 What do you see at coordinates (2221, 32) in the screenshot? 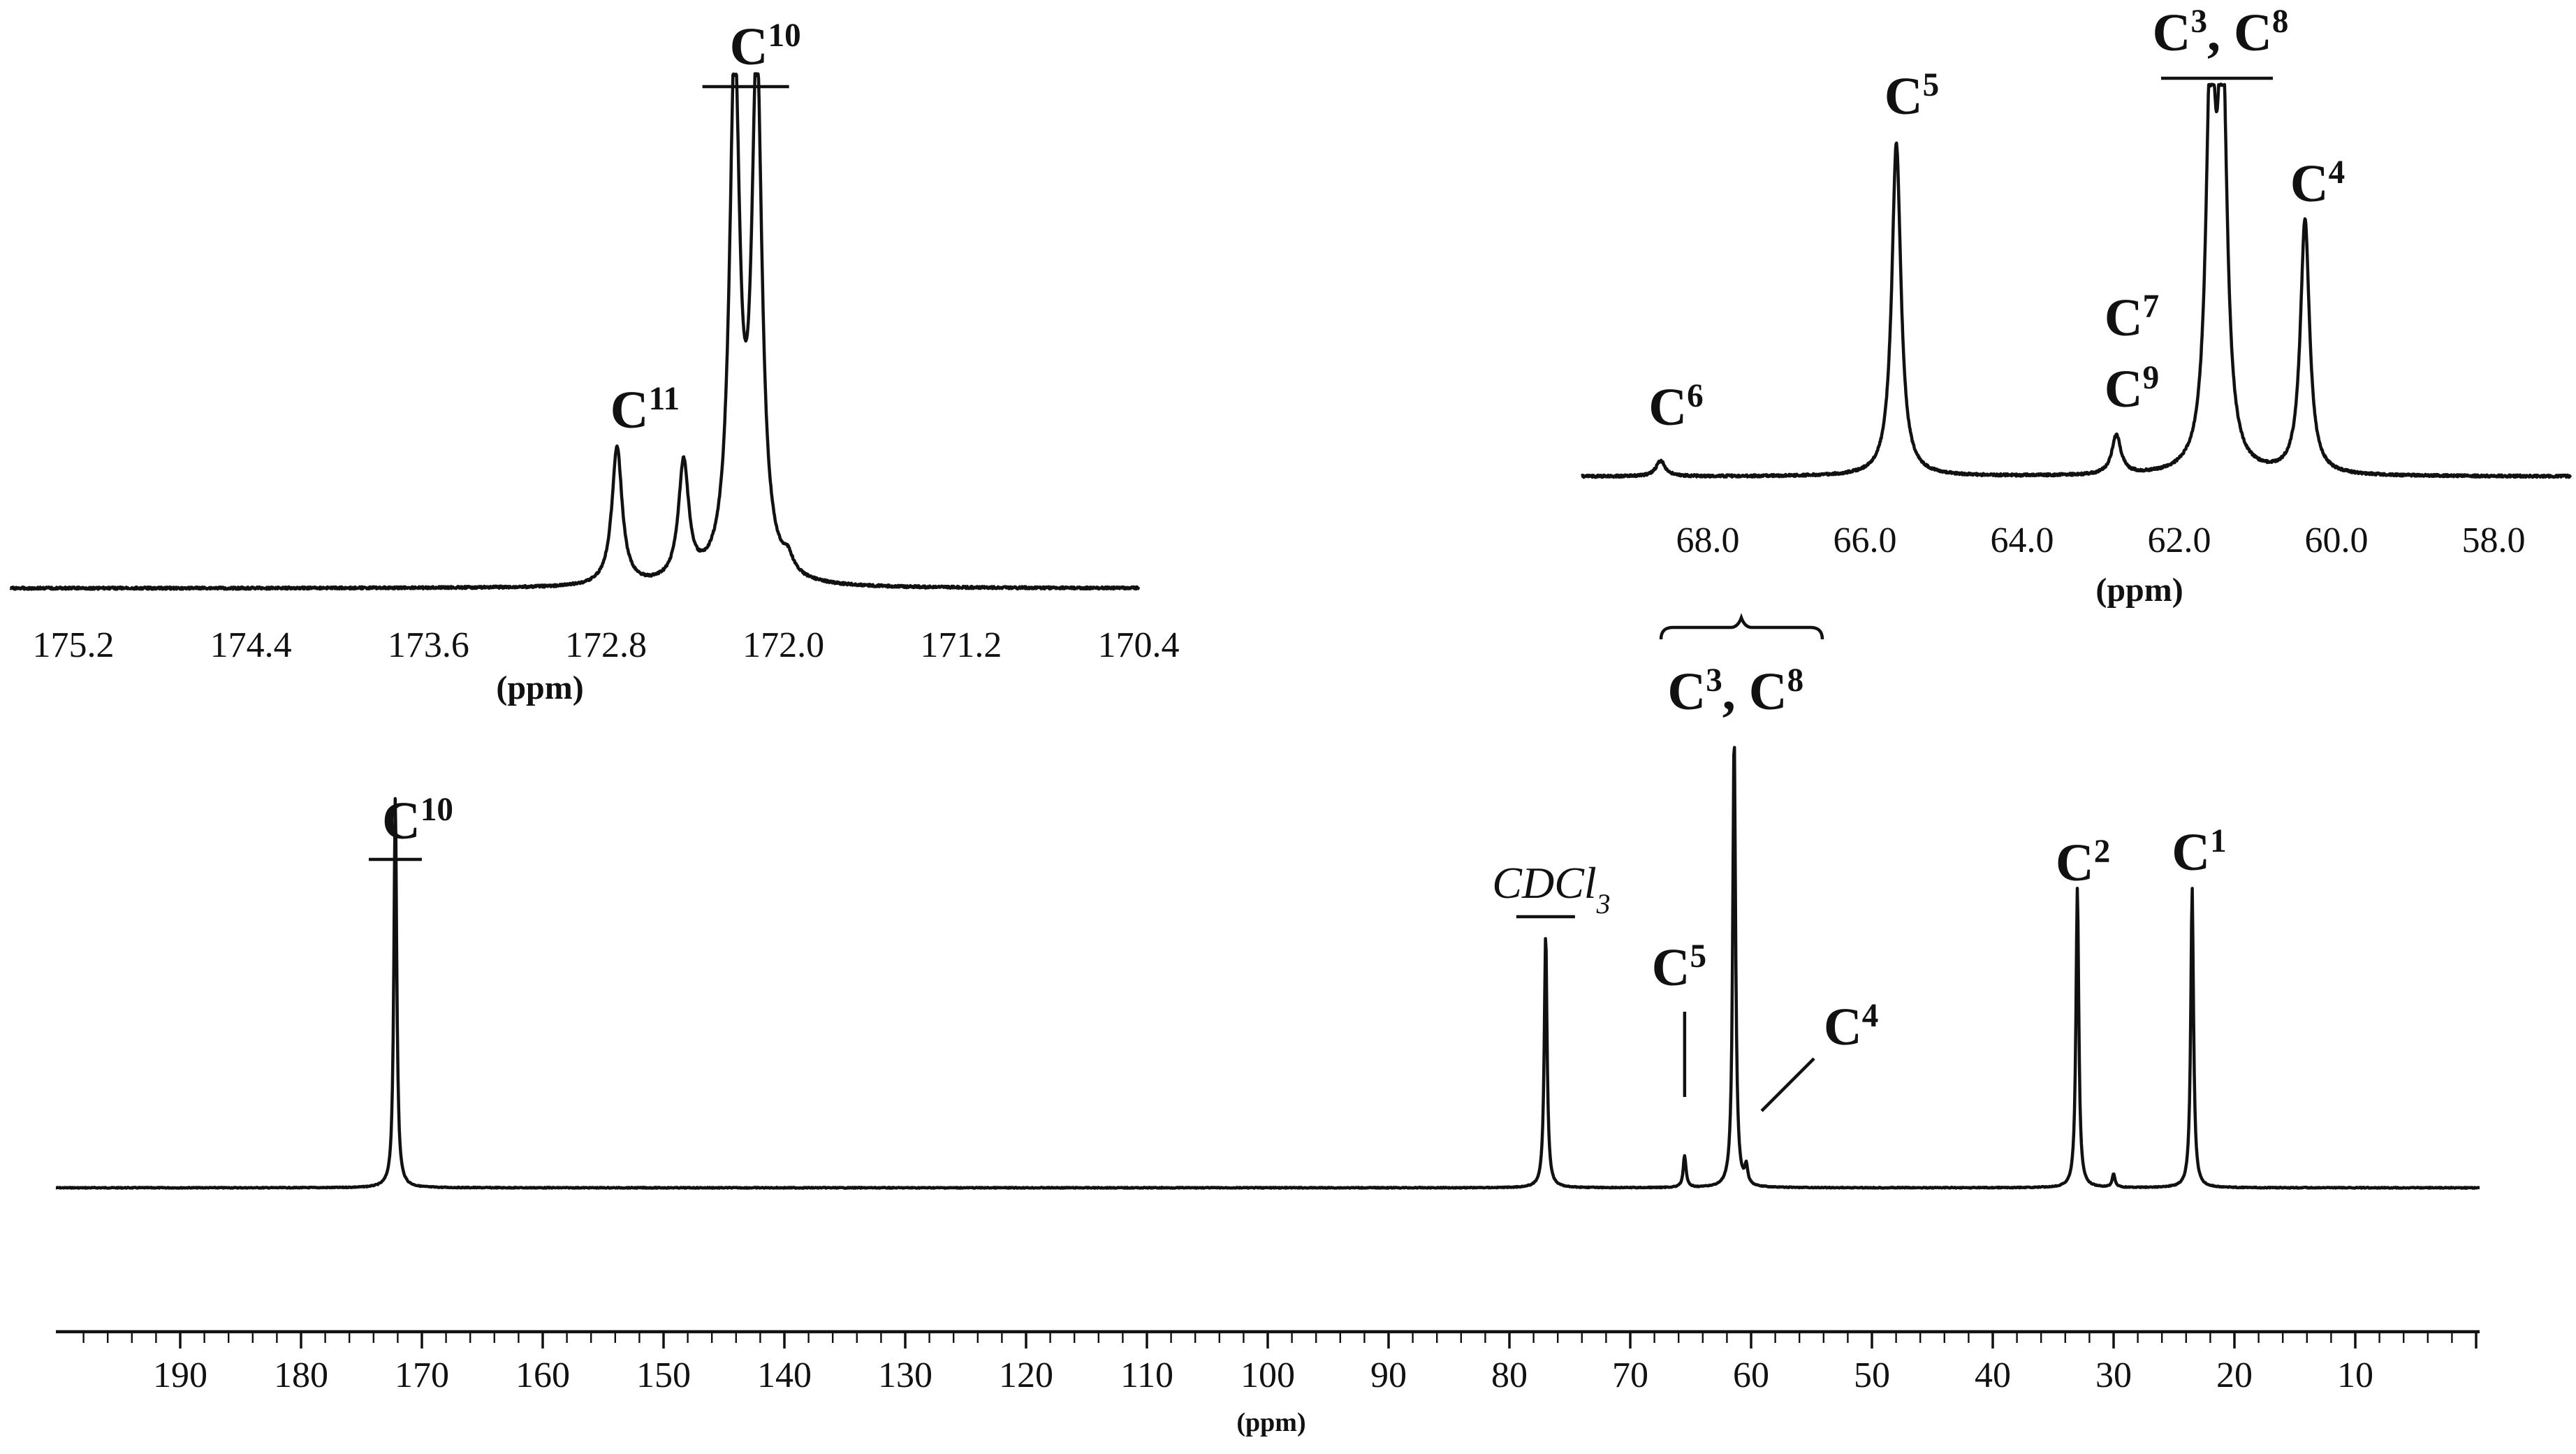
I see `inset-peak-label-c3-c8: C3, C8` at bounding box center [2221, 32].